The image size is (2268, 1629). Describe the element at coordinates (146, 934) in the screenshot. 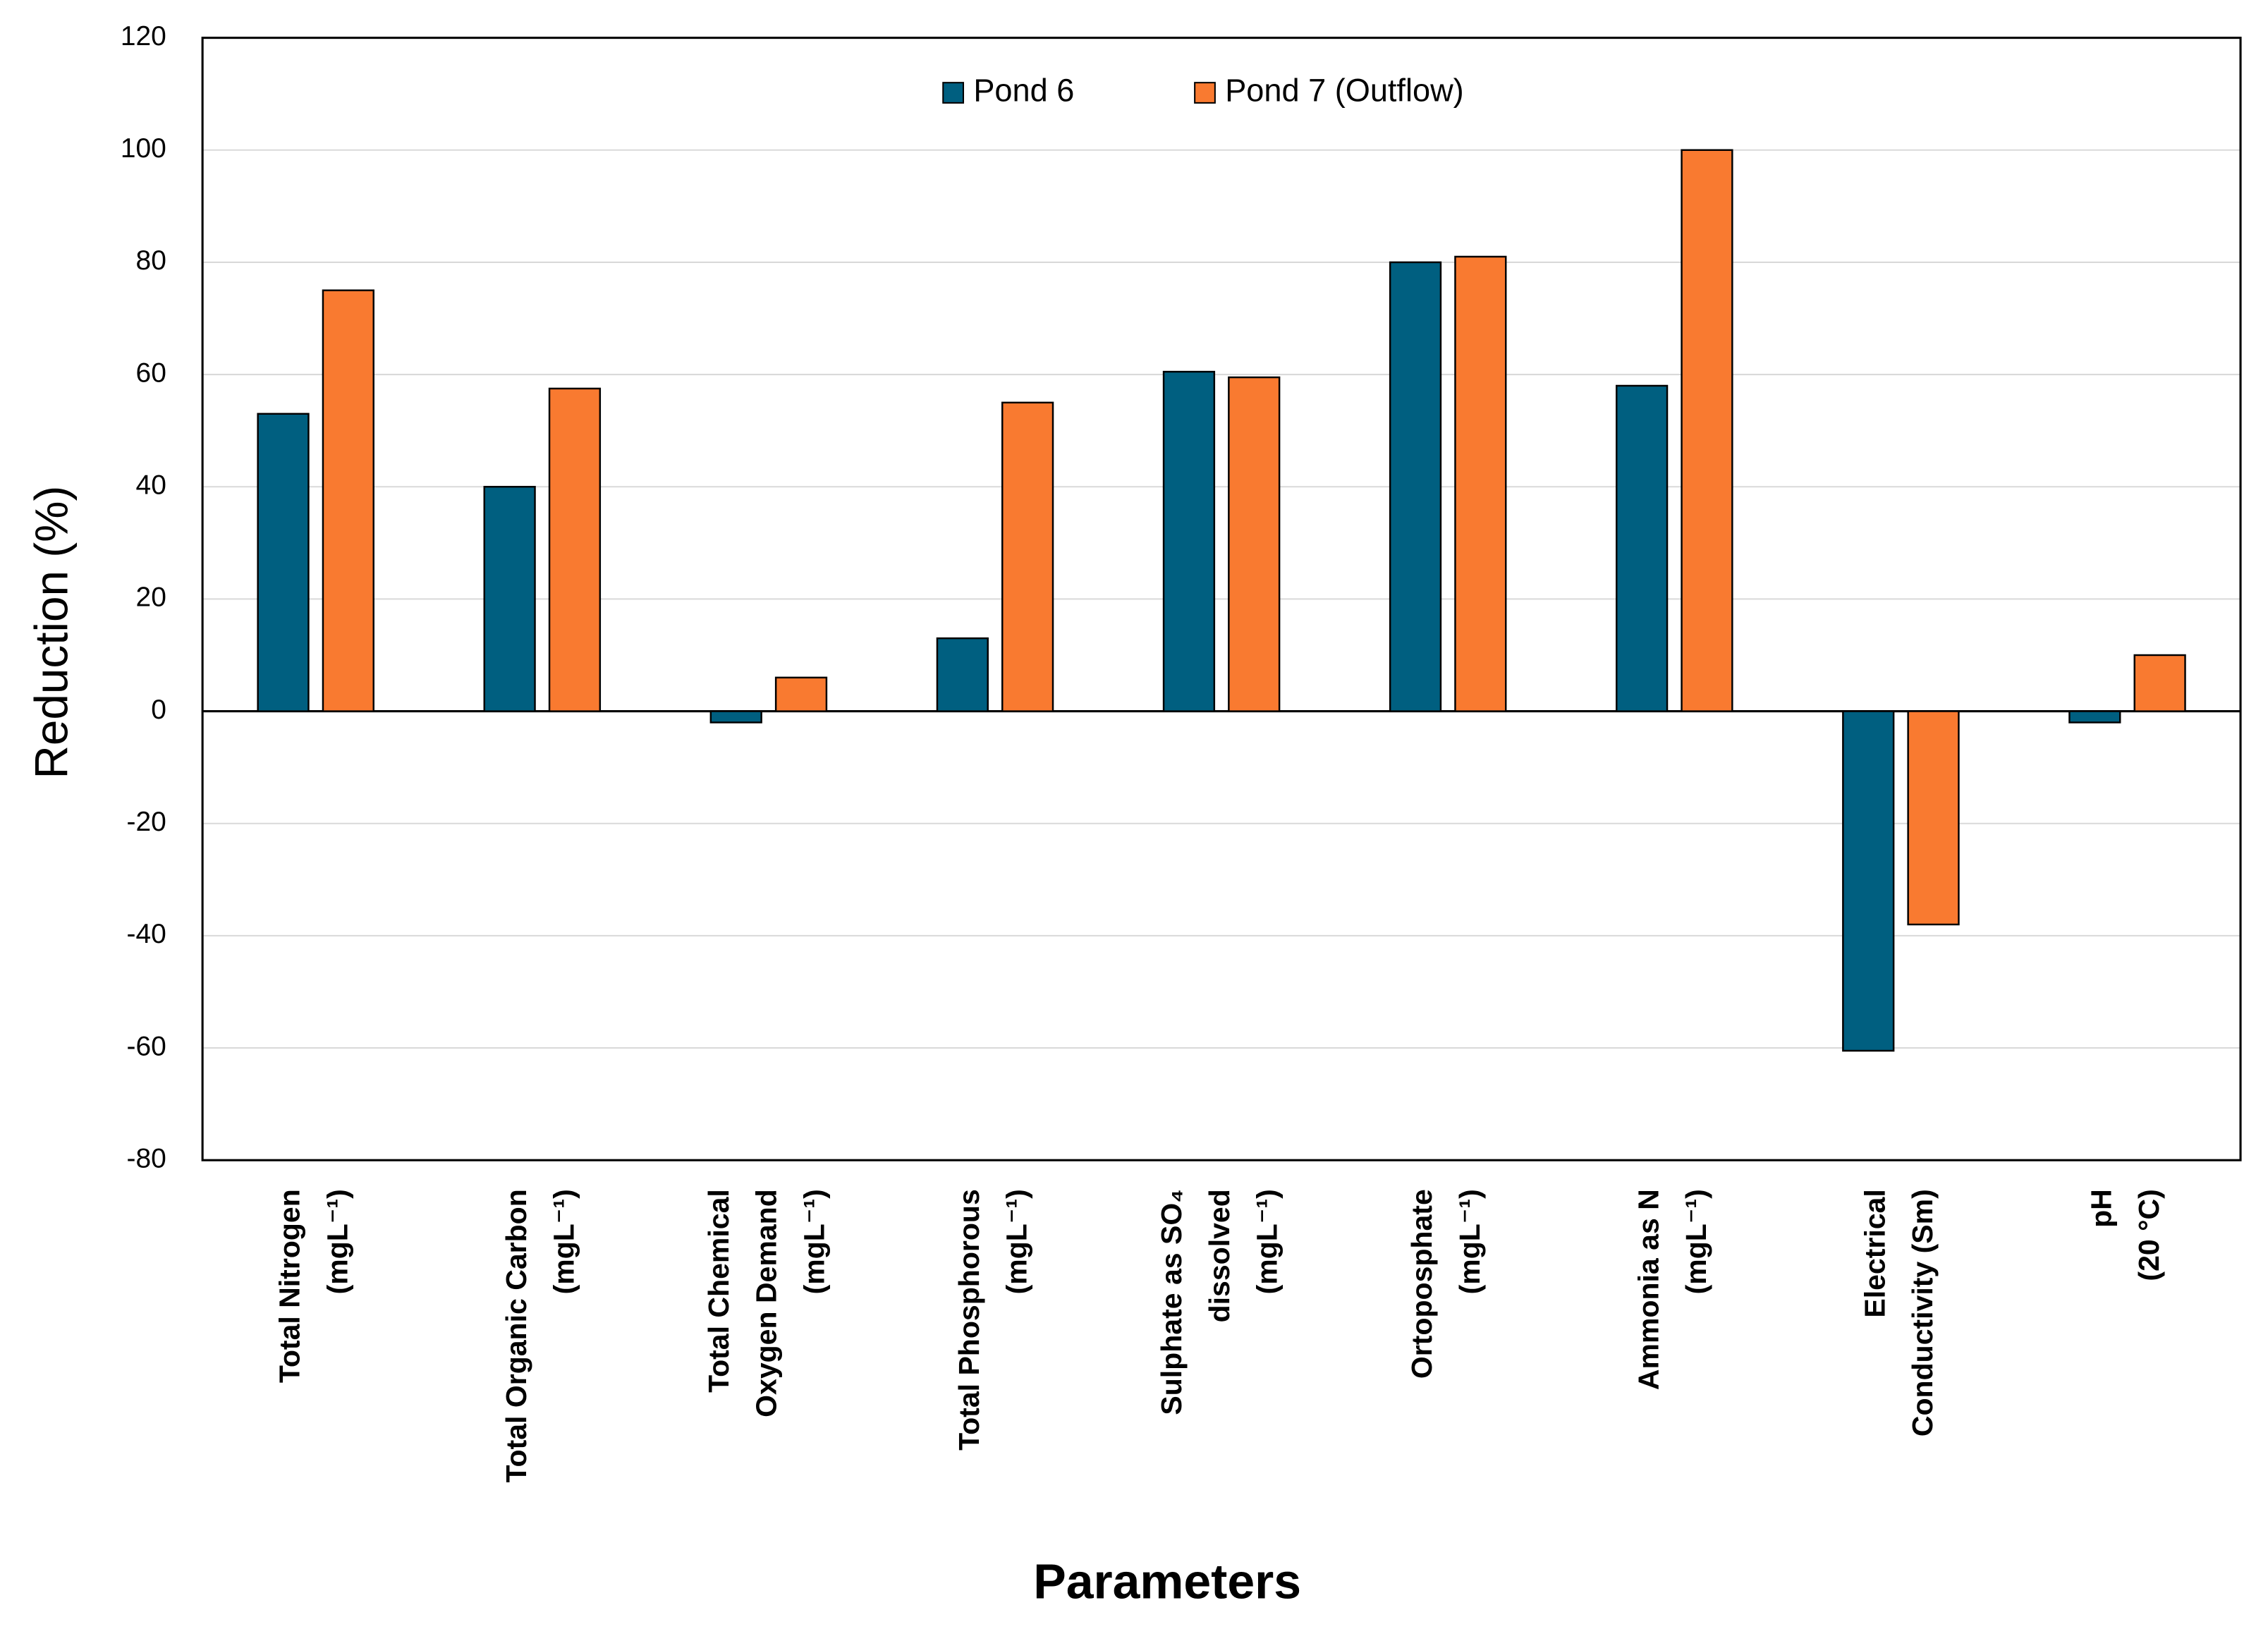

I see `y-tick-label: -40` at that location.